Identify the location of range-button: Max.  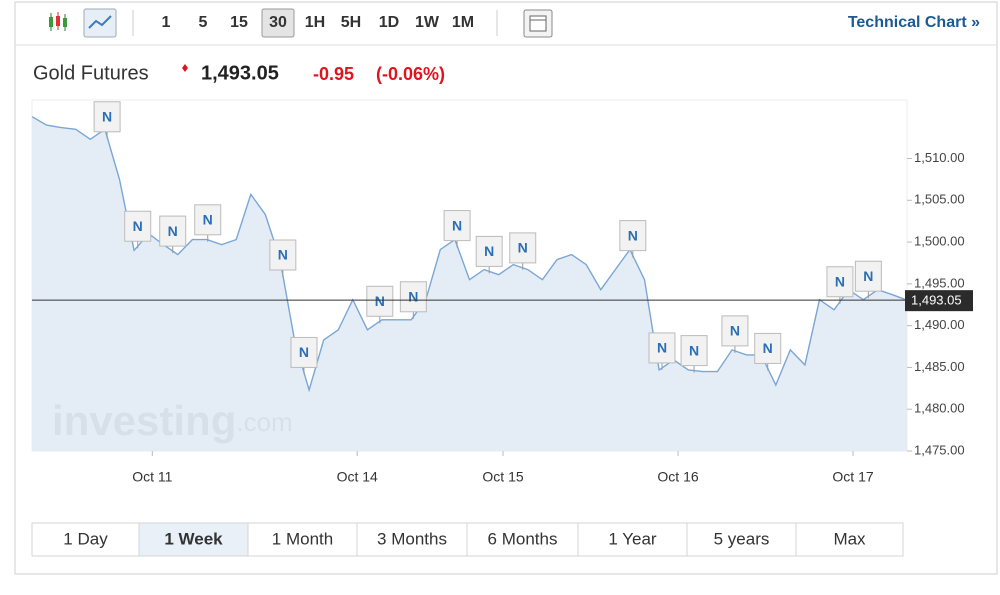
(849, 538).